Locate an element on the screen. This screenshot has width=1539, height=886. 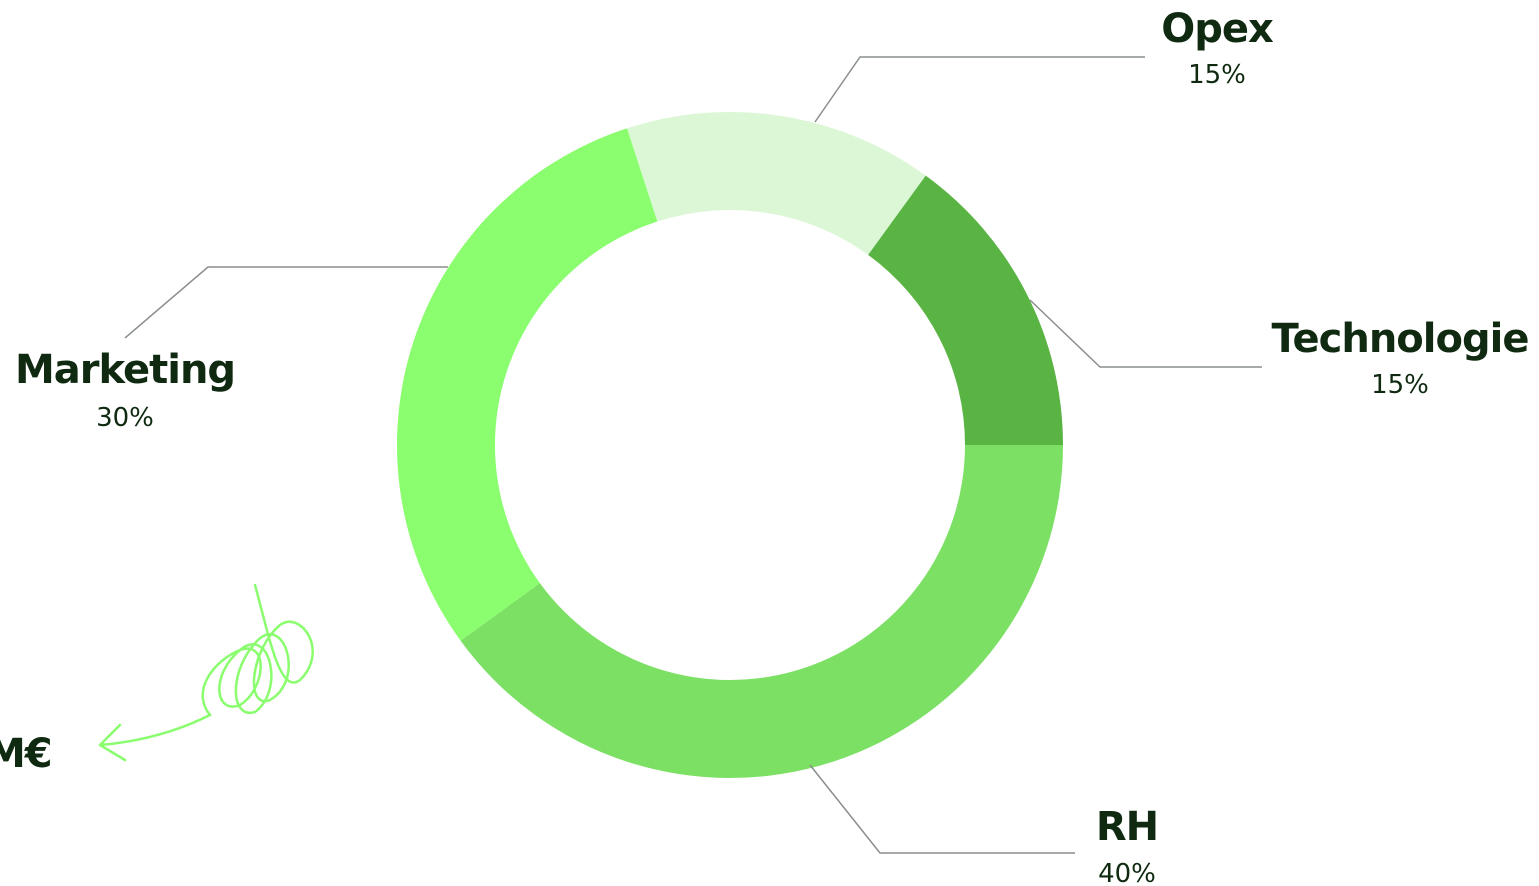
decorative-arrow is located at coordinates (206, 672).